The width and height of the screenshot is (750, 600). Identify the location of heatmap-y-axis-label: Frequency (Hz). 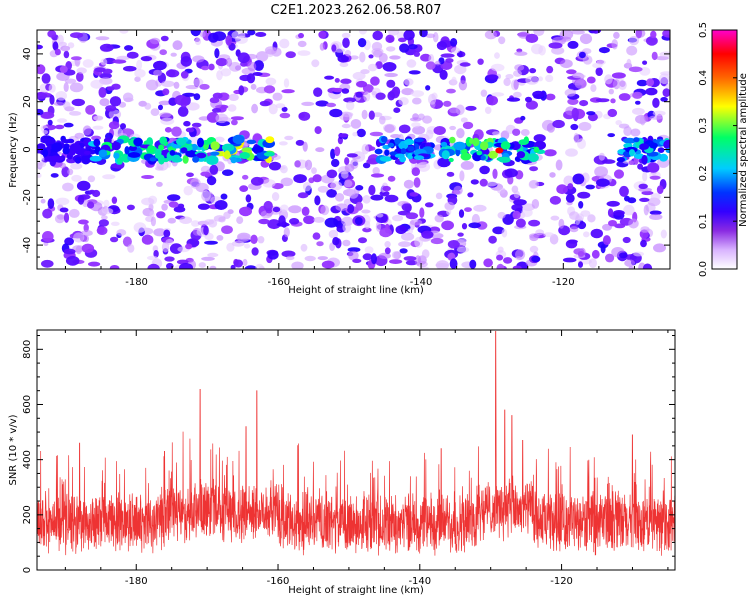
(13, 150).